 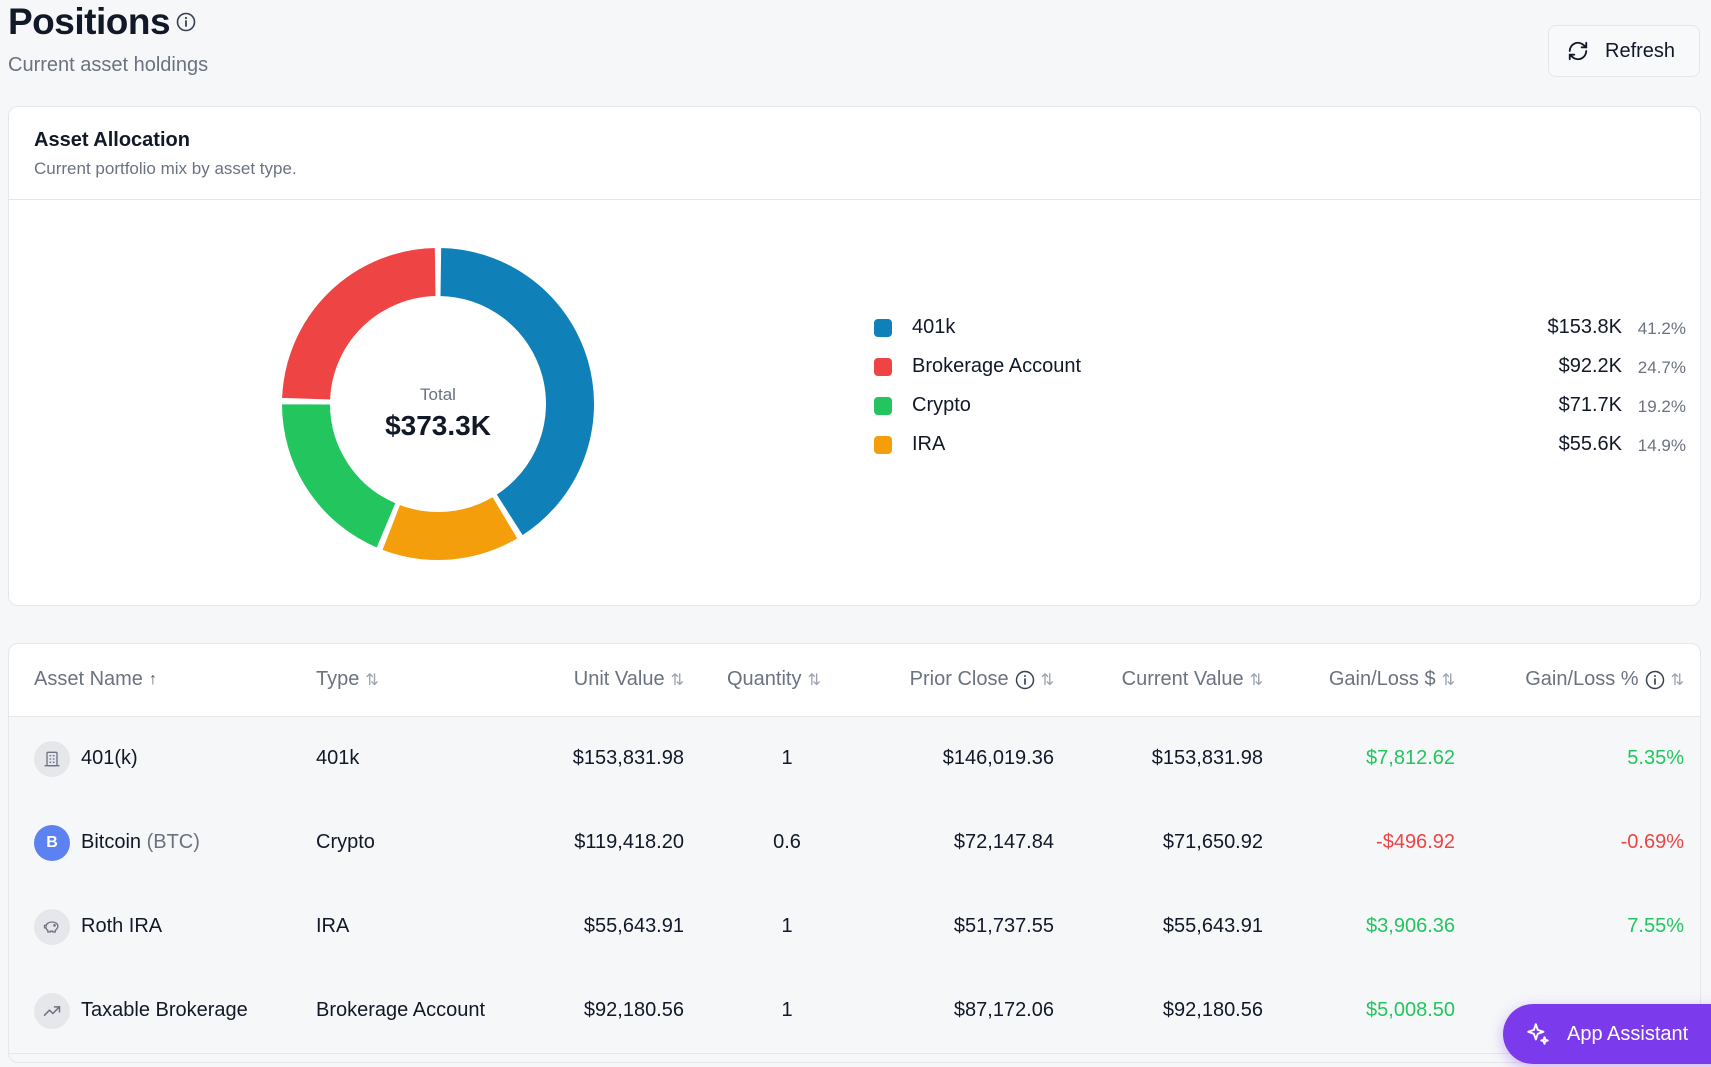 I want to click on legend-percent: 41.2%, so click(x=1661, y=328).